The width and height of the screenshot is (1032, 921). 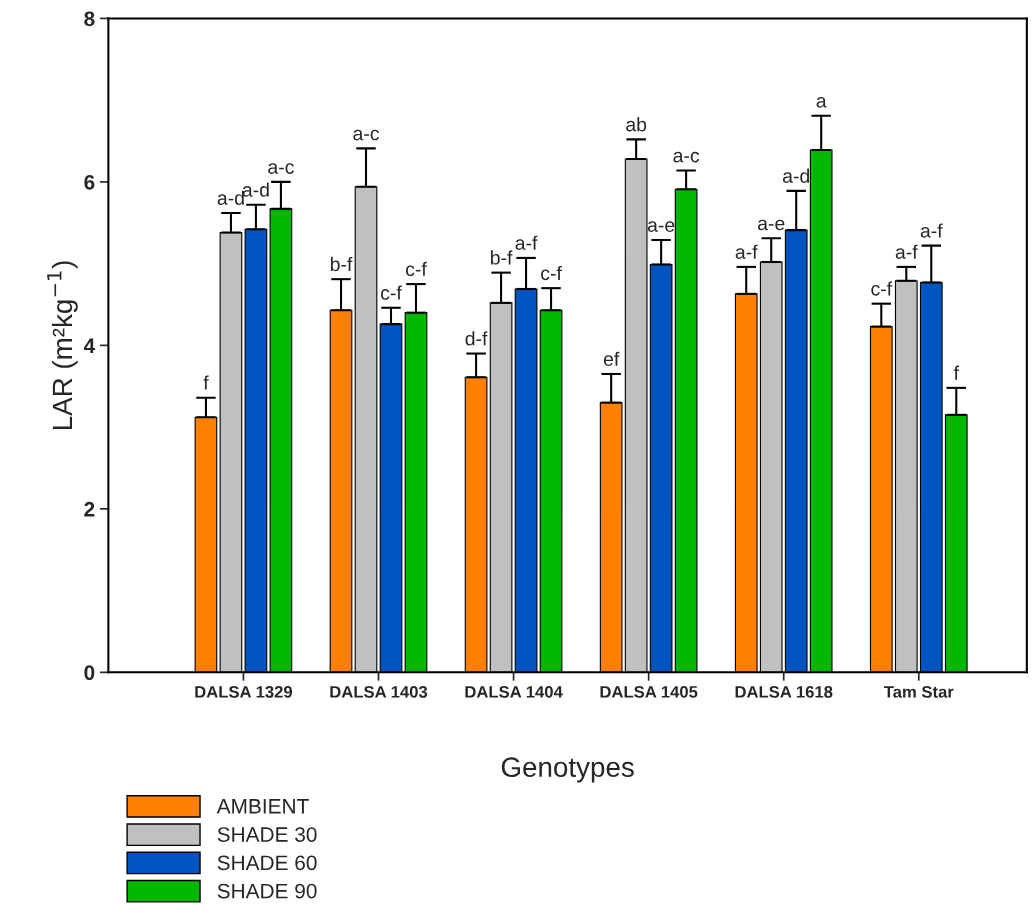 I want to click on legend-label: SHADE 60, so click(x=267, y=863).